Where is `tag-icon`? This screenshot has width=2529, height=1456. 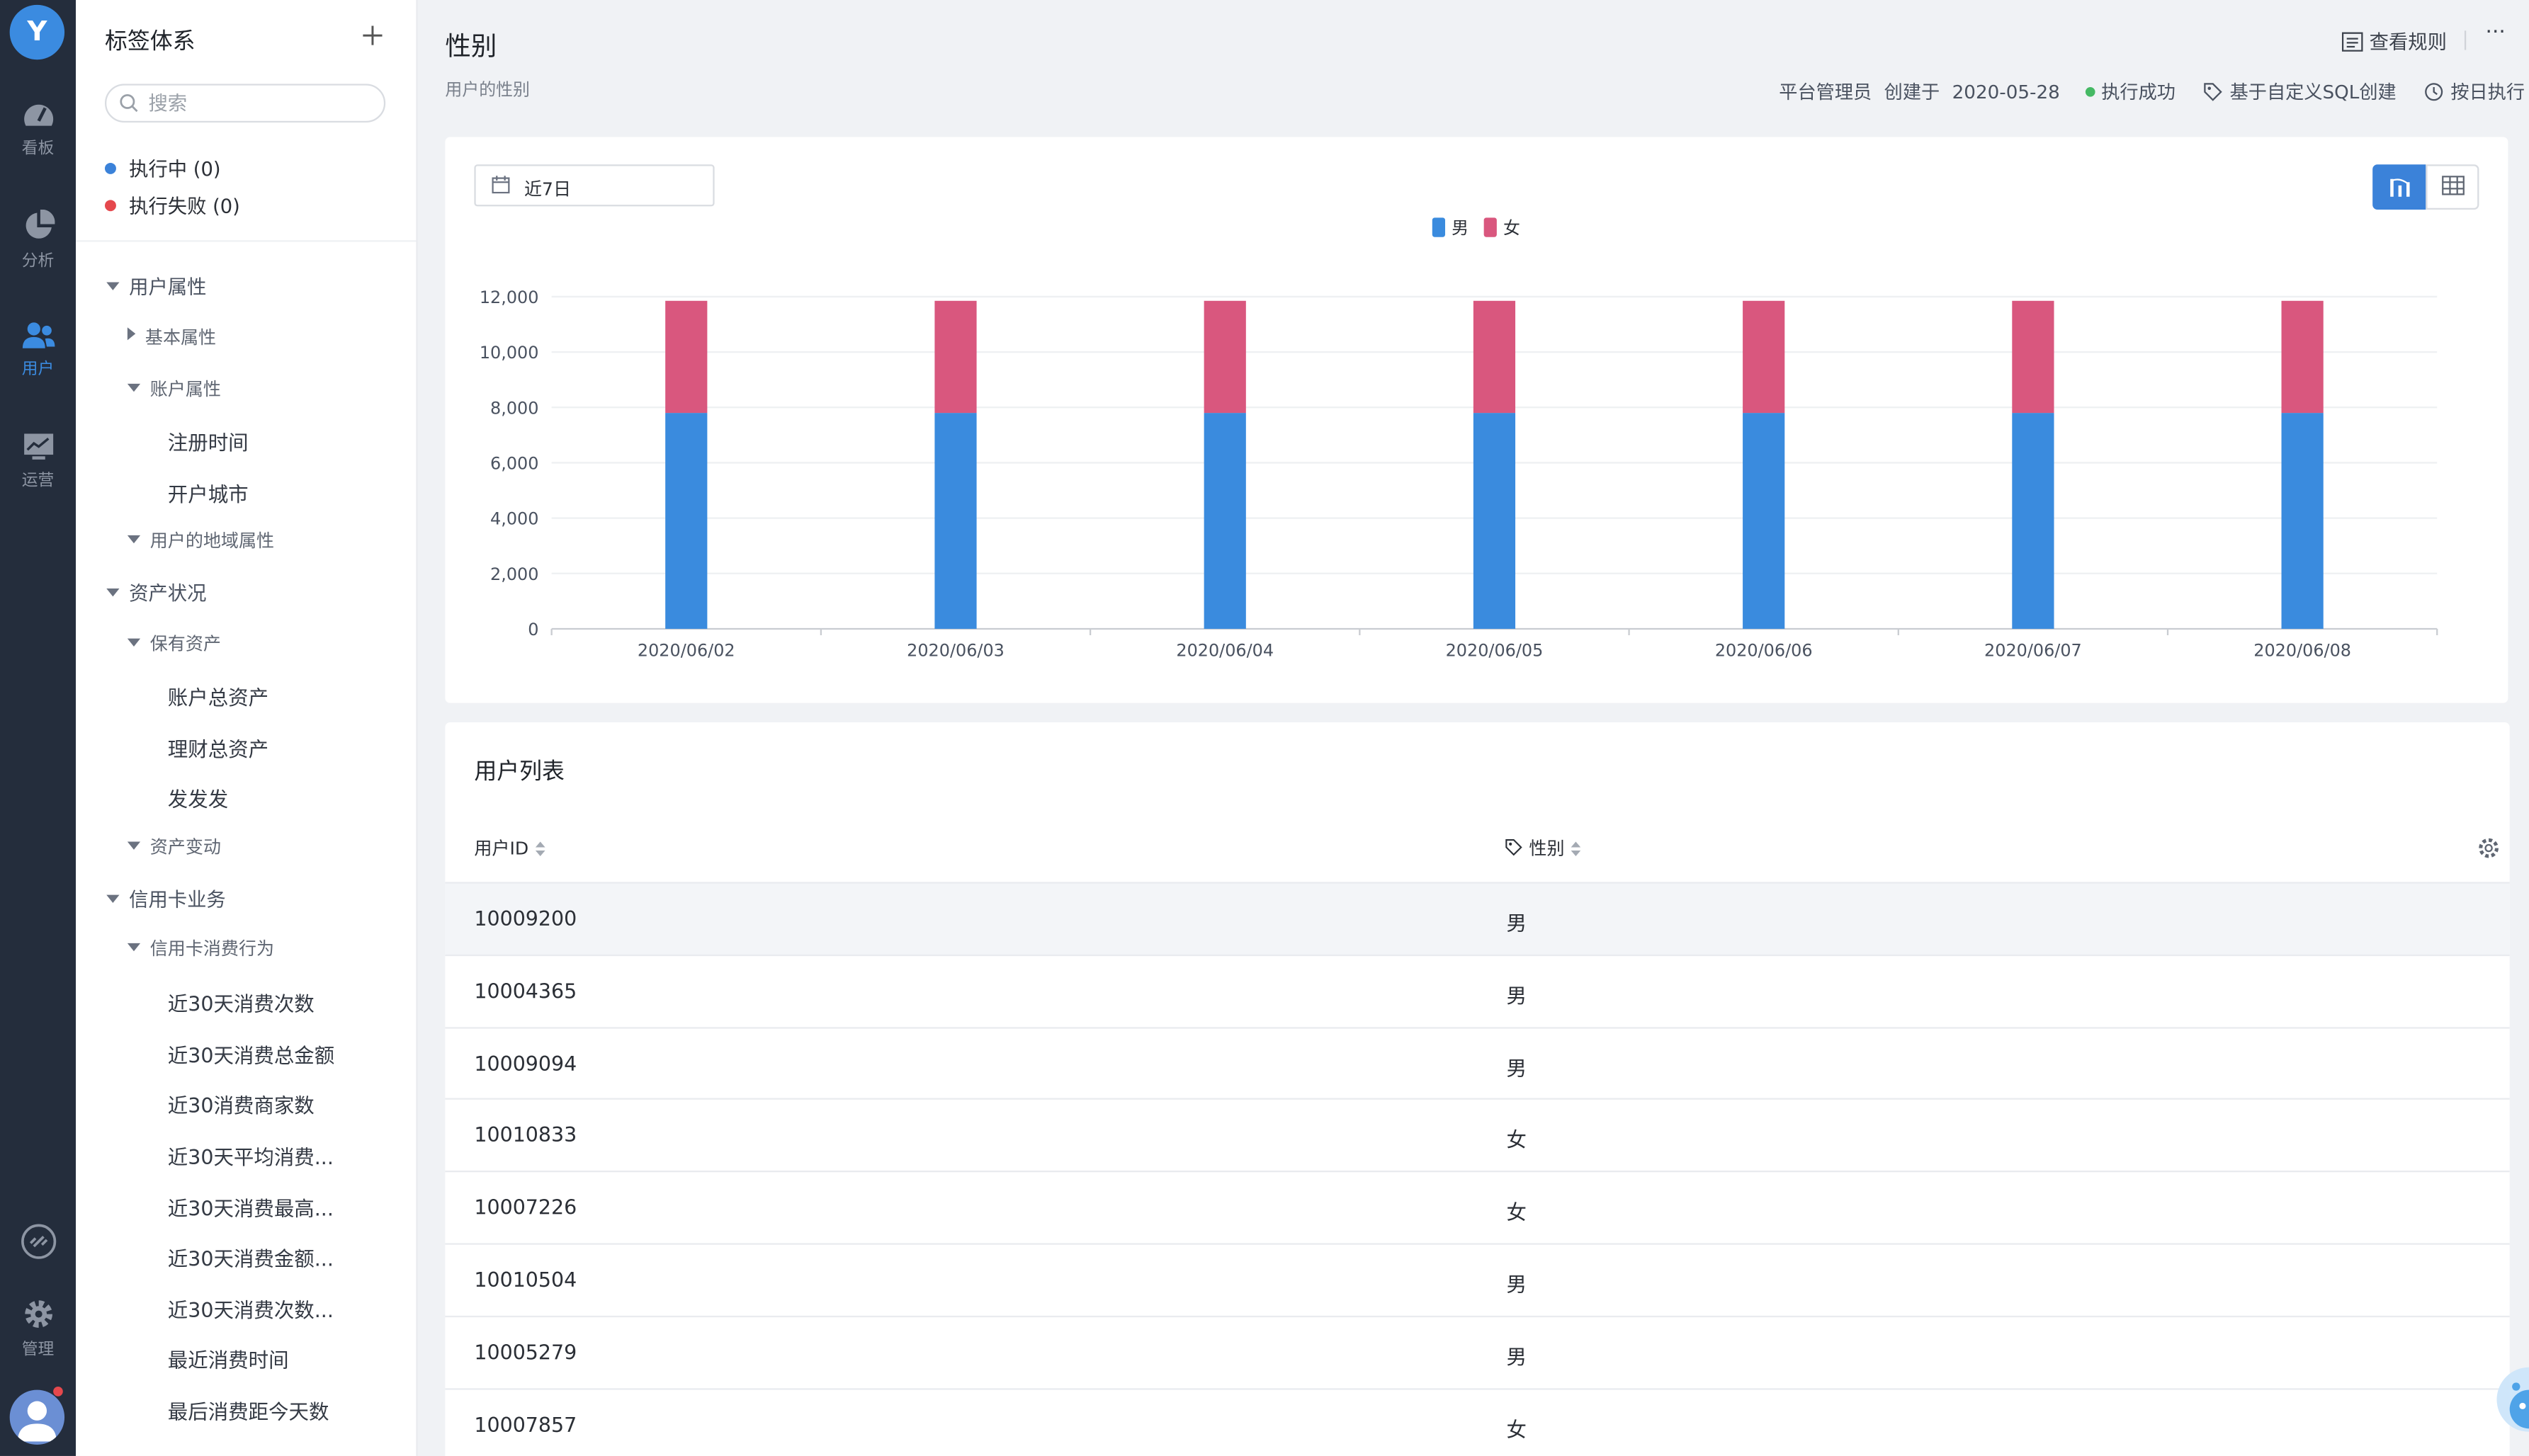
tag-icon is located at coordinates (2214, 92).